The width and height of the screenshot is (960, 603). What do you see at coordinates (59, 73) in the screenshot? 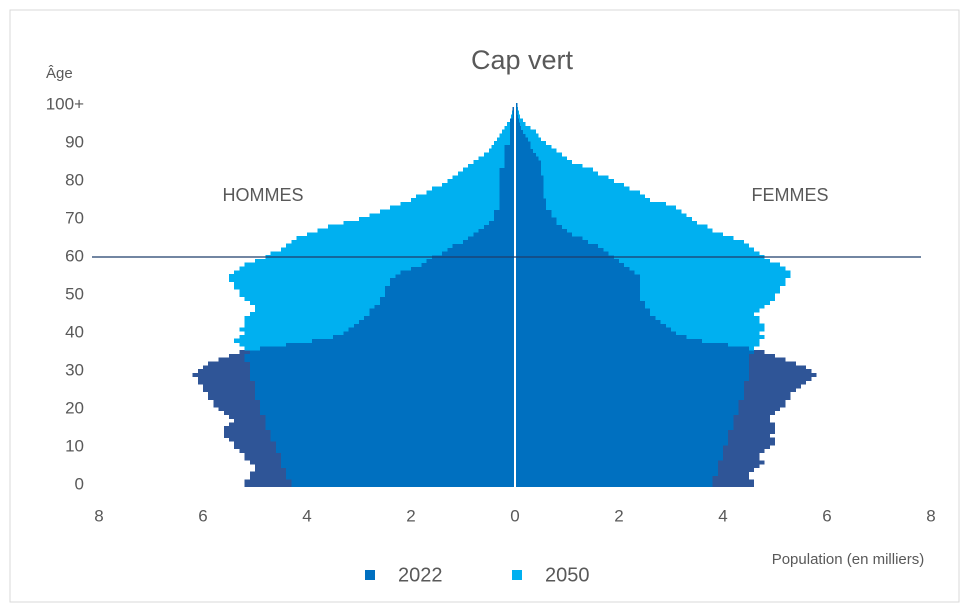
I see `y-axis-label: Âge` at bounding box center [59, 73].